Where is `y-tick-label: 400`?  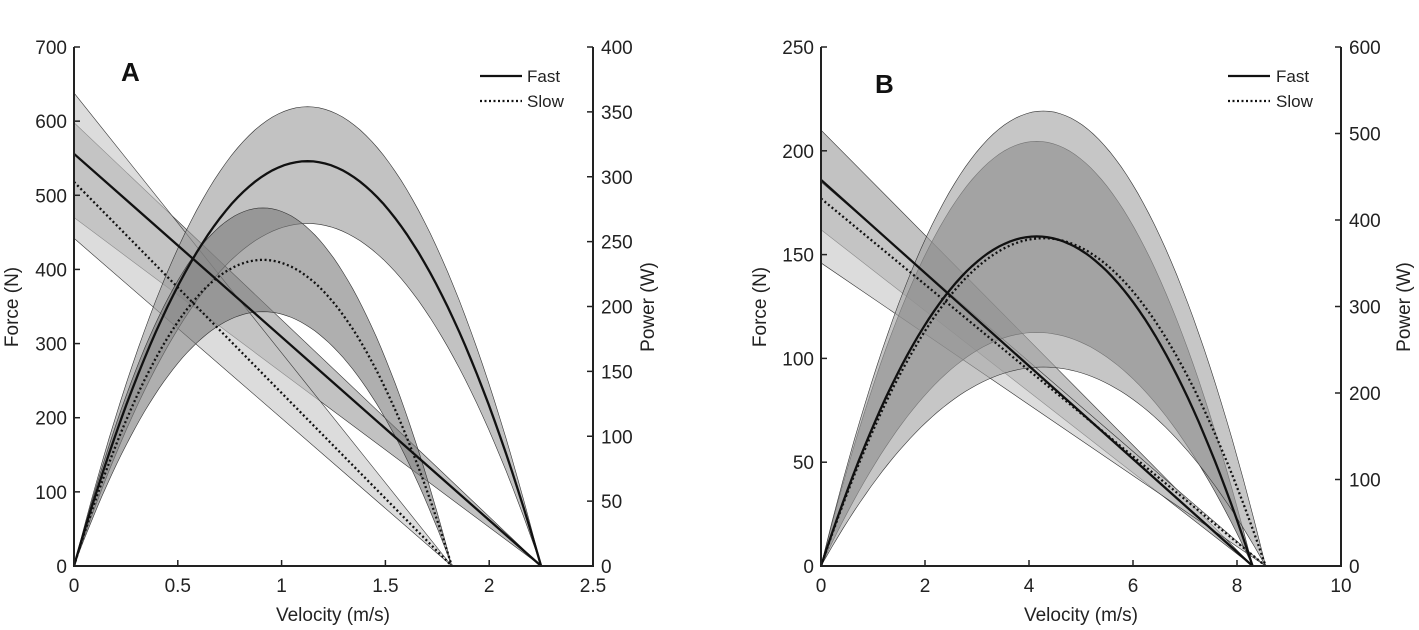
y-tick-label: 400 is located at coordinates (51, 270).